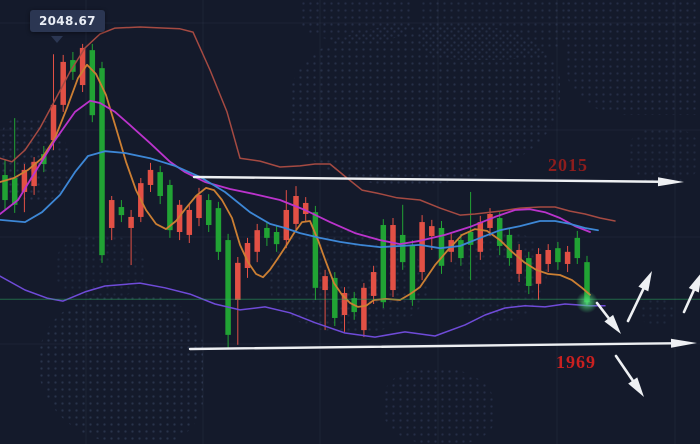 The width and height of the screenshot is (700, 444). What do you see at coordinates (576, 362) in the screenshot?
I see `support-level-label: 1969` at bounding box center [576, 362].